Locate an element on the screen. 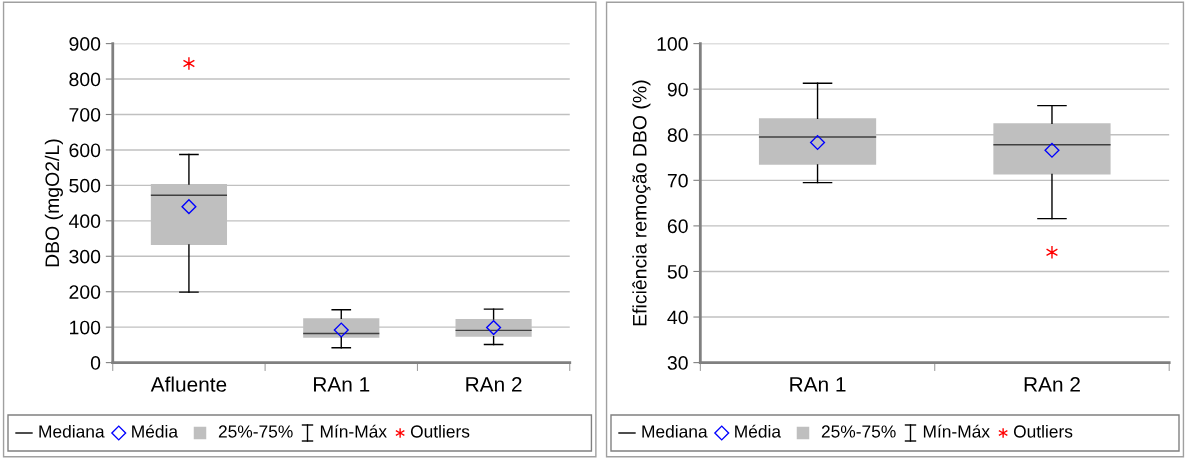 Image resolution: width=1187 pixels, height=459 pixels. y-tick-label: 60 is located at coordinates (677, 226).